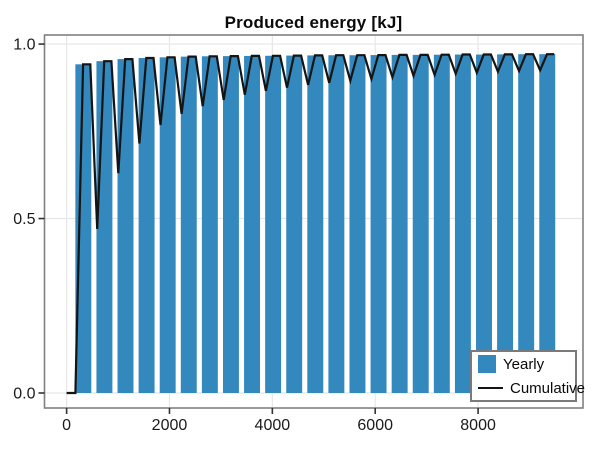 The width and height of the screenshot is (600, 450). I want to click on chart-title: Produced energy [kJ], so click(313, 22).